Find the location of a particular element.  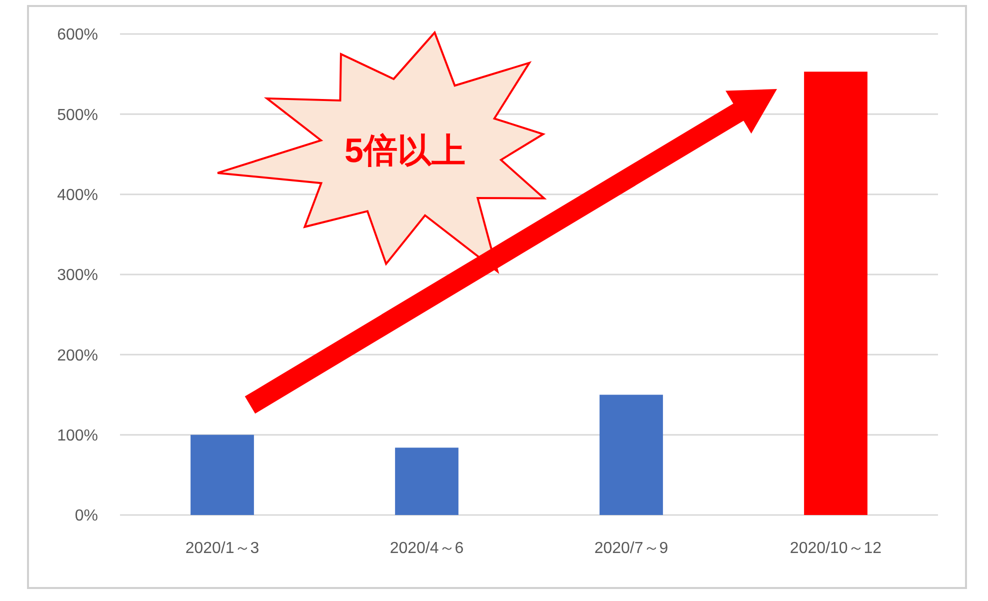

x-tick-label: 2020/4～6 is located at coordinates (427, 548).